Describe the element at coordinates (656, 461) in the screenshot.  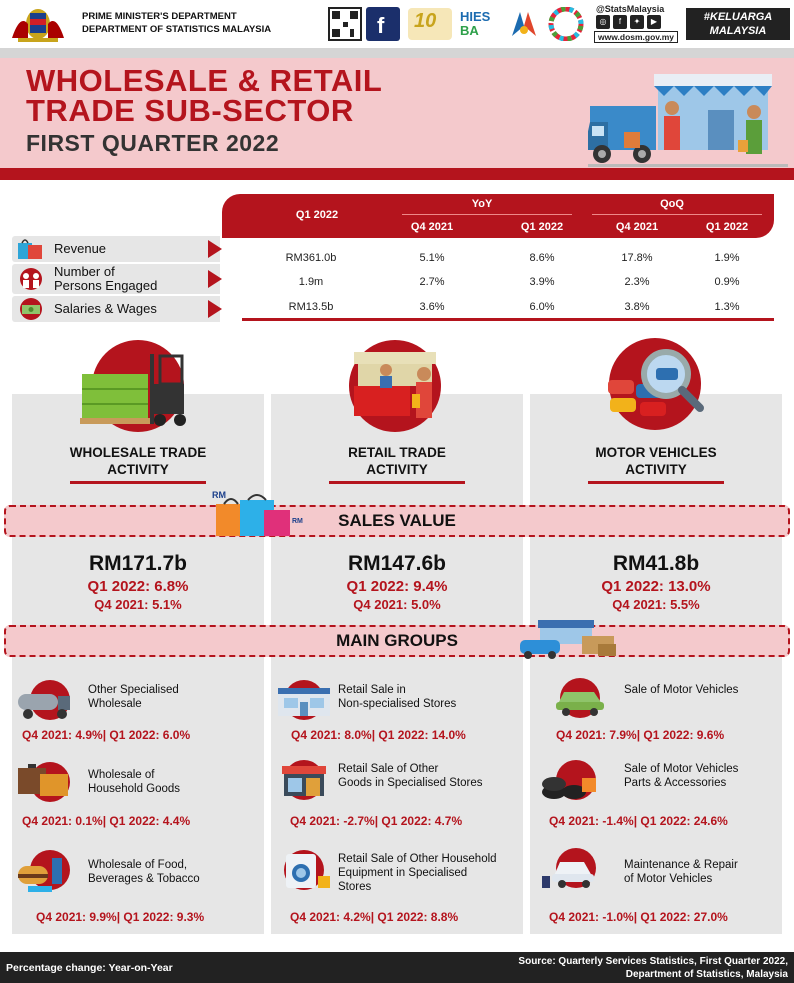
I see `motor-activity-title: MOTOR VEHICLES ACTIVITY` at that location.